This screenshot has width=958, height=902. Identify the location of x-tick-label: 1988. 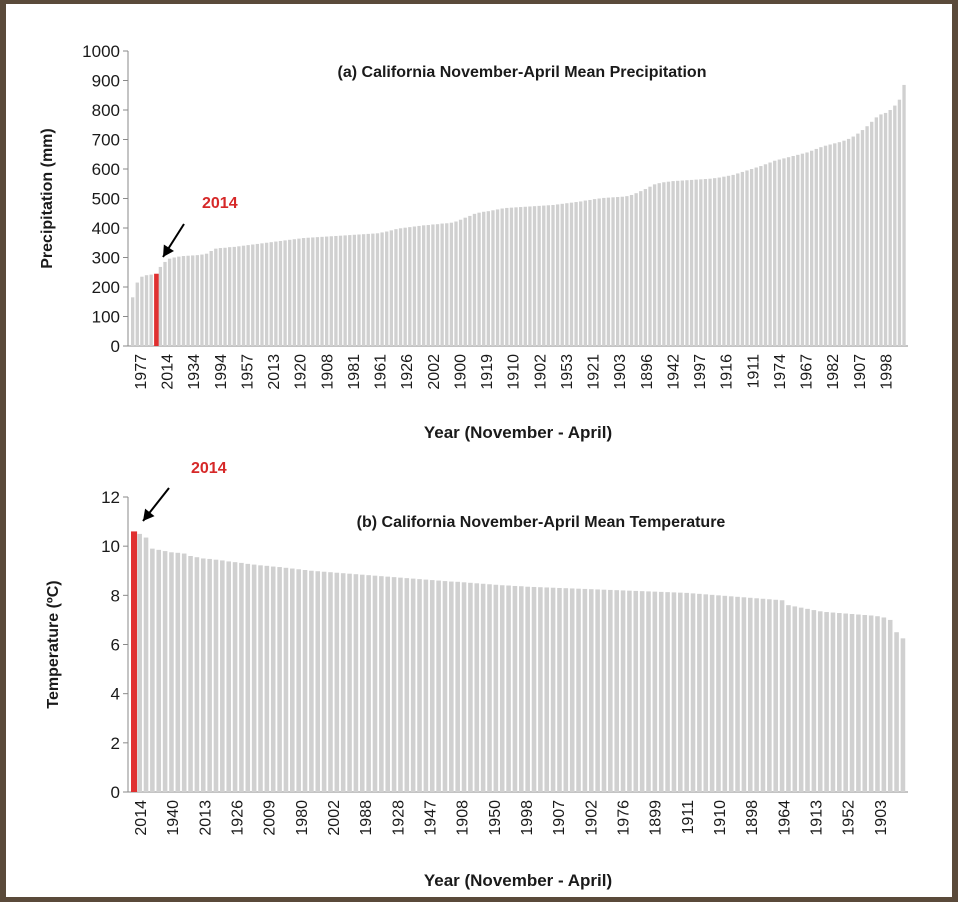
(366, 818).